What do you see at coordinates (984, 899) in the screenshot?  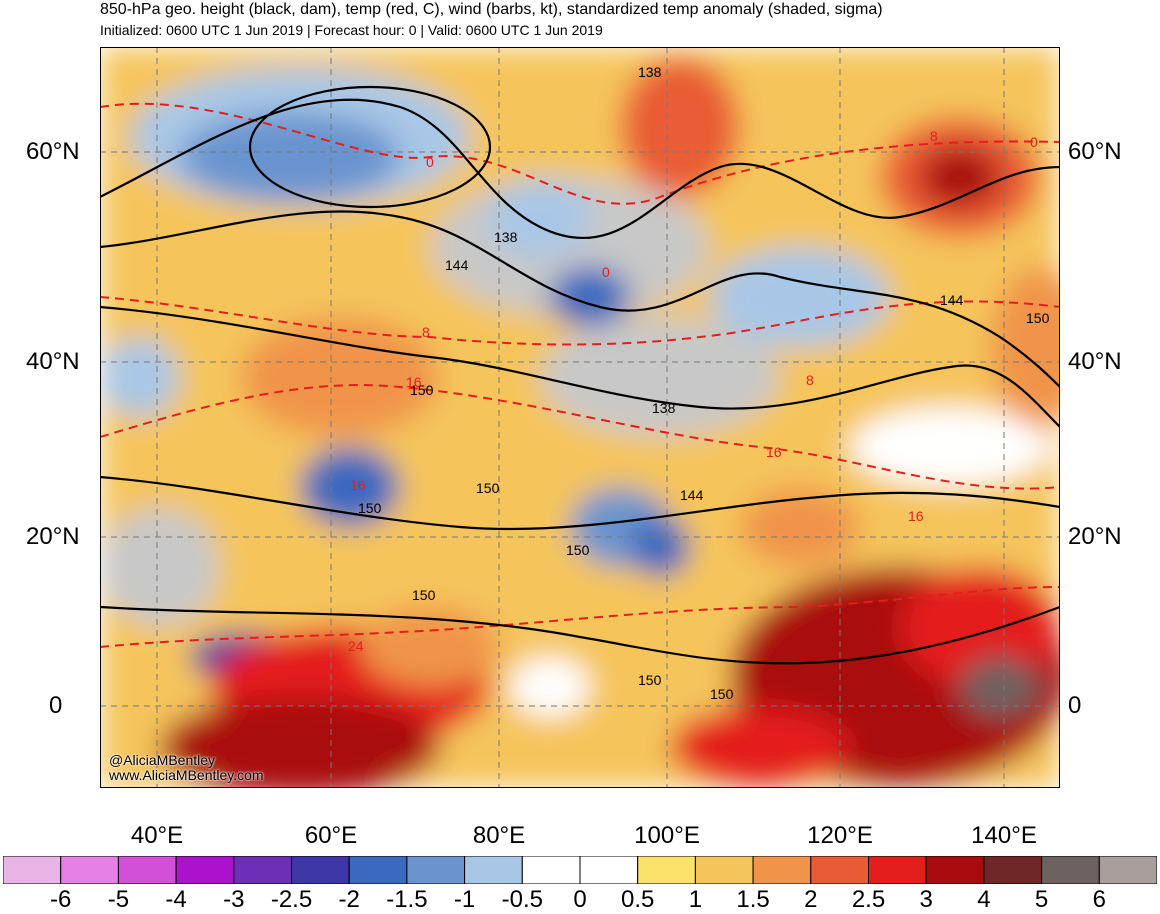 I see `colorbar-tick-label: 4` at bounding box center [984, 899].